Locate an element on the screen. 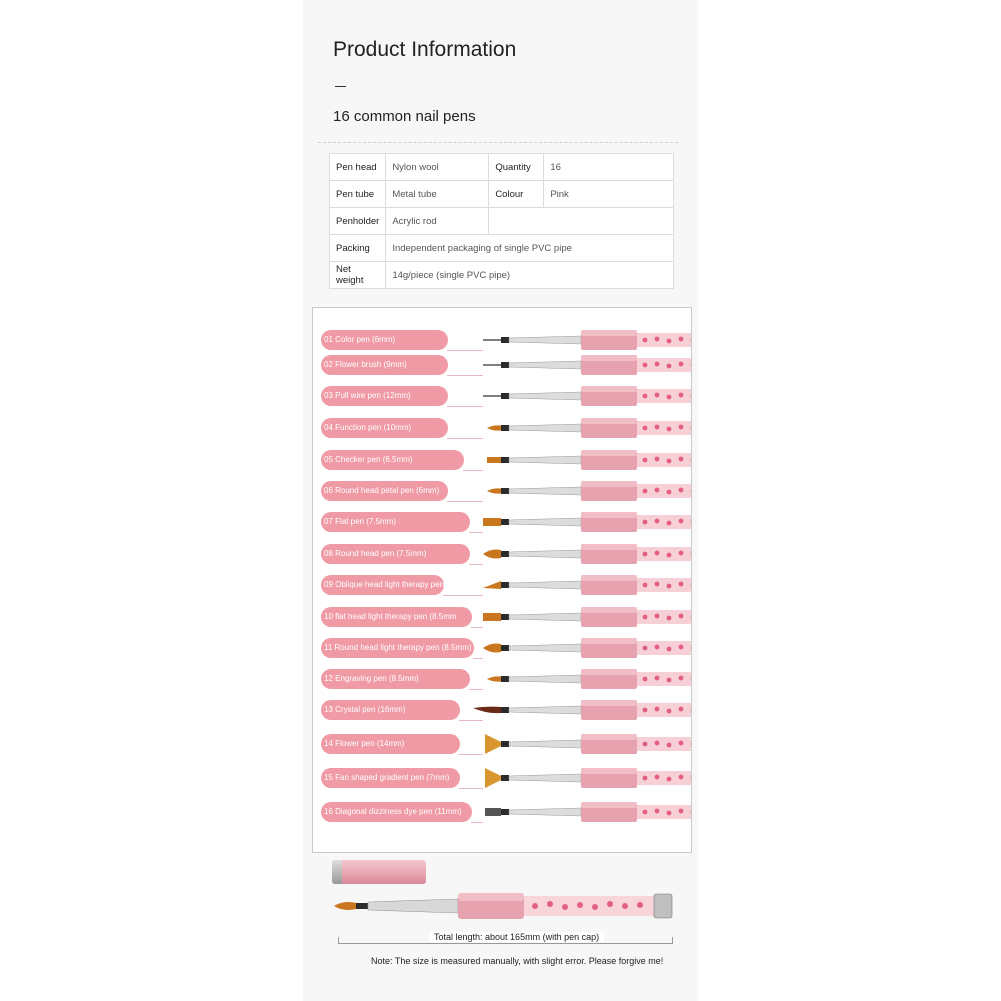 Image resolution: width=1001 pixels, height=1001 pixels. spec-value: Metal tube is located at coordinates (437, 194).